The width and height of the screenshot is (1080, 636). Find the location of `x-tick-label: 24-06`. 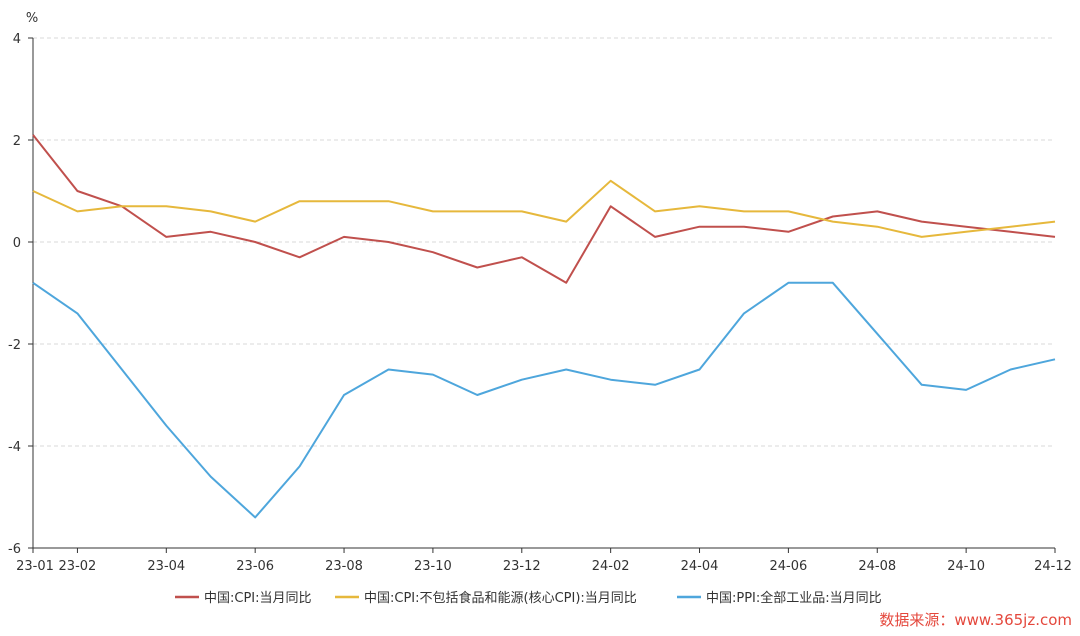

x-tick-label: 24-06 is located at coordinates (789, 566).